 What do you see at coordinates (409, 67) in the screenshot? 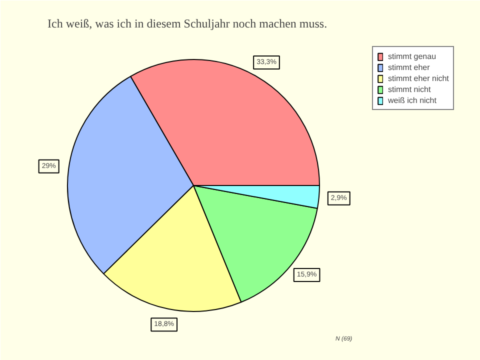
I see `legend-label: stimmt eher` at bounding box center [409, 67].